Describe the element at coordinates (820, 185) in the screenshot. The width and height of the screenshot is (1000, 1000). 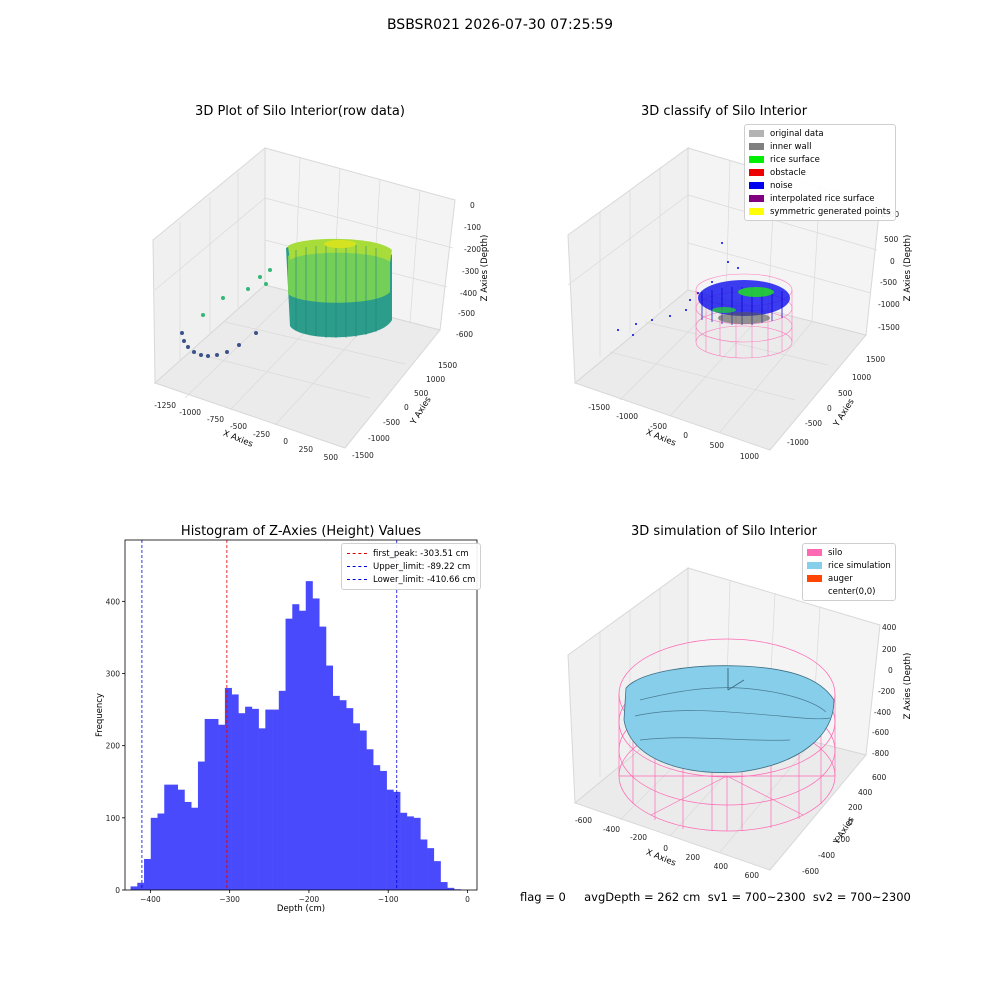
I see `legend-item: noise` at that location.